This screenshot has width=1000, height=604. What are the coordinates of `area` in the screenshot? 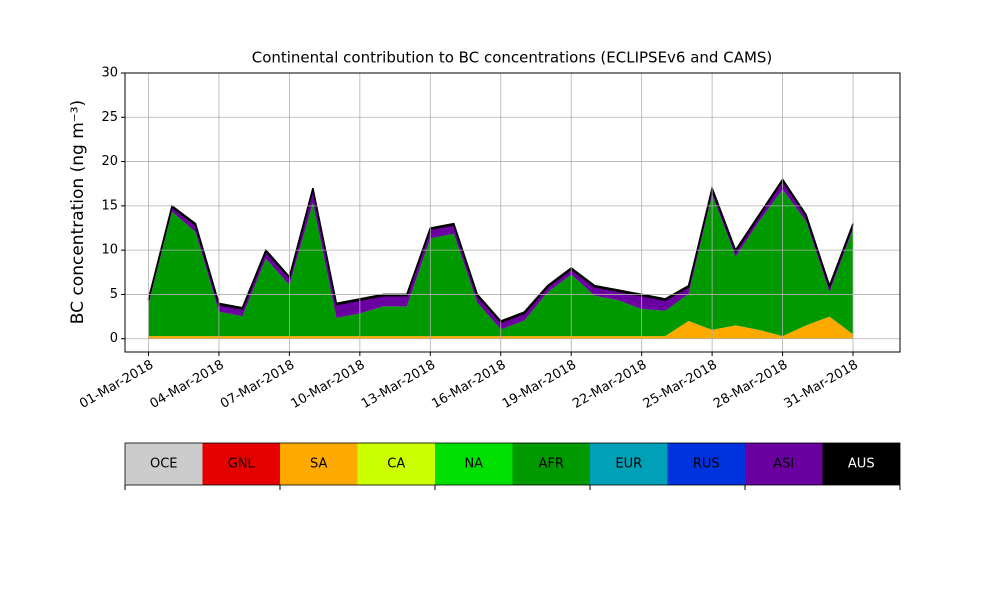 It's located at (500, 327).